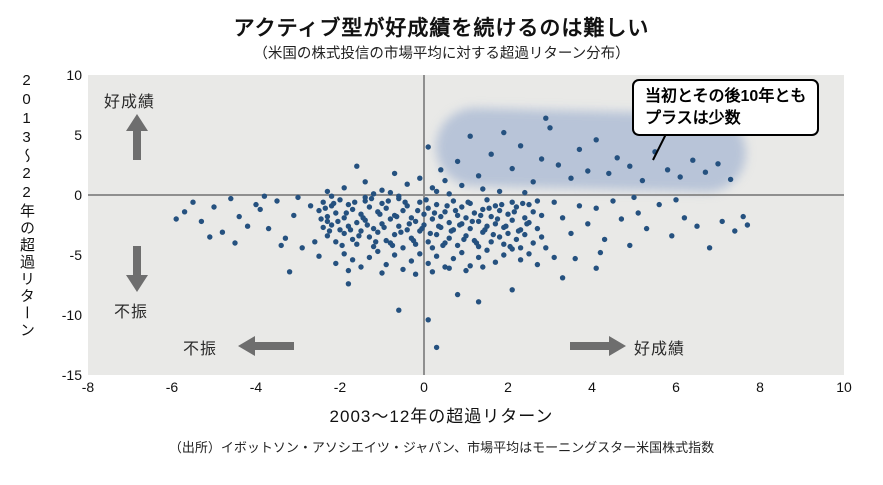  I want to click on x-tick-label: 10, so click(844, 387).